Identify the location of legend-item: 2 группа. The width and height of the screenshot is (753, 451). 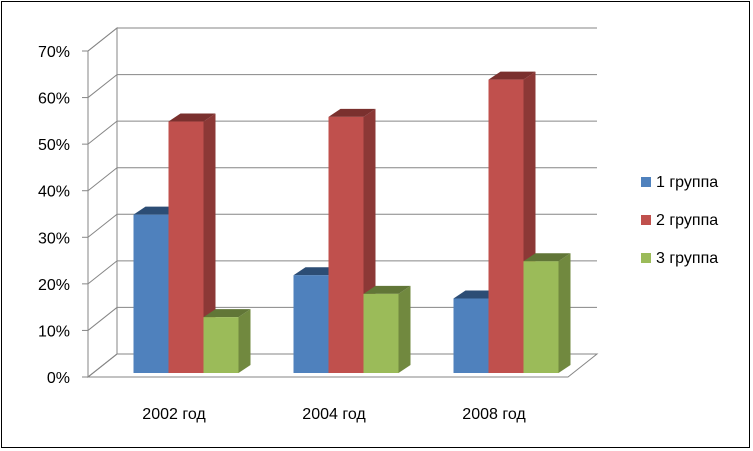
(679, 220).